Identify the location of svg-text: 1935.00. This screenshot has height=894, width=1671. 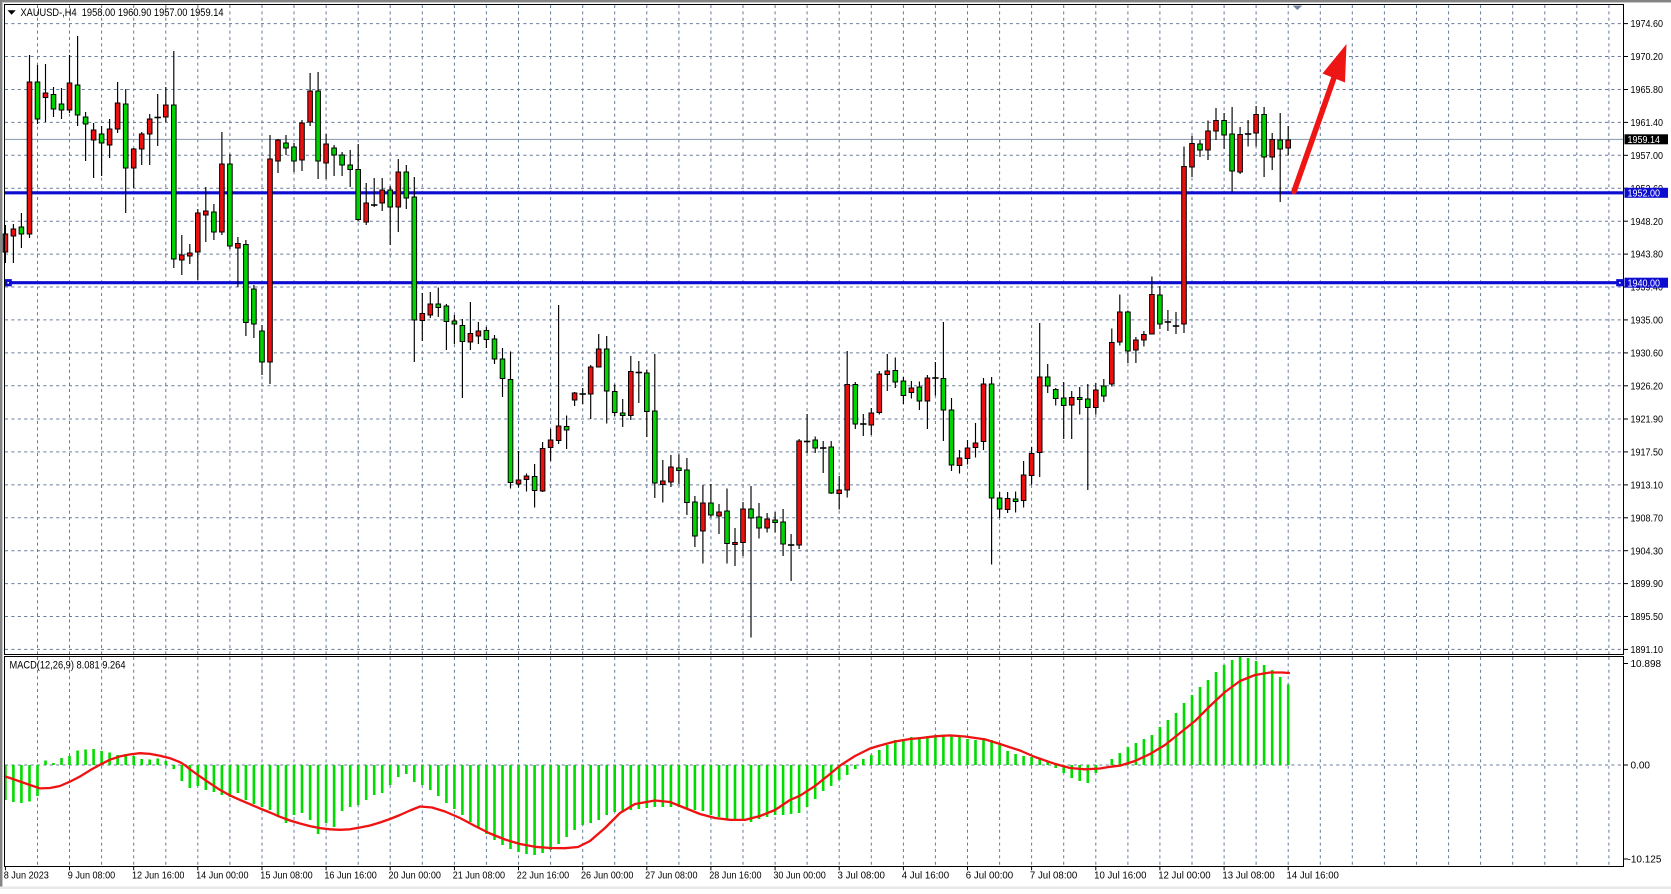
(1647, 321).